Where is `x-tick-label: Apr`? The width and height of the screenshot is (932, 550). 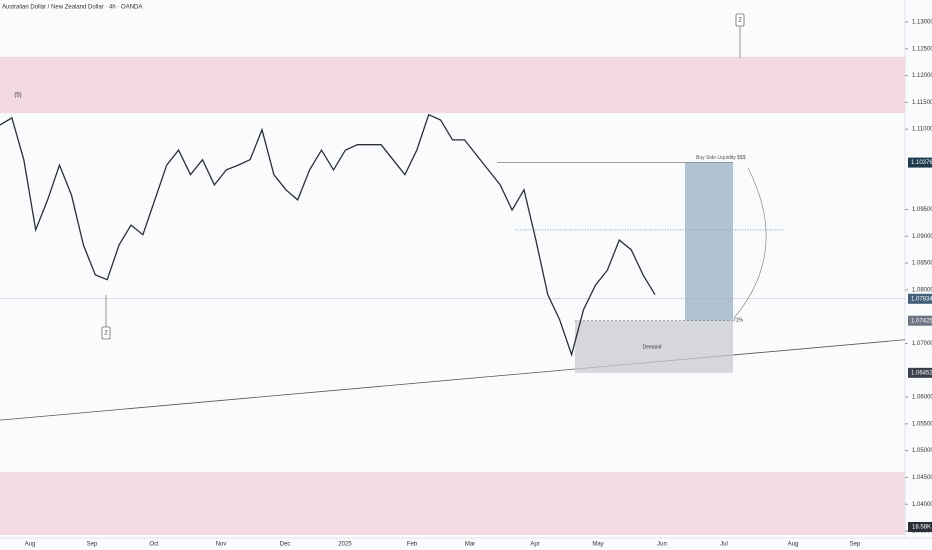 x-tick-label: Apr is located at coordinates (534, 545).